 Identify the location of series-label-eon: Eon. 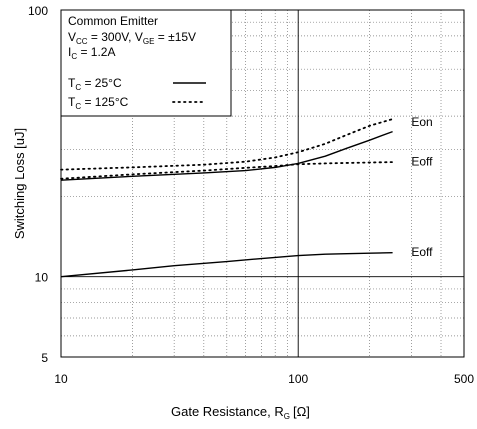
(421, 122).